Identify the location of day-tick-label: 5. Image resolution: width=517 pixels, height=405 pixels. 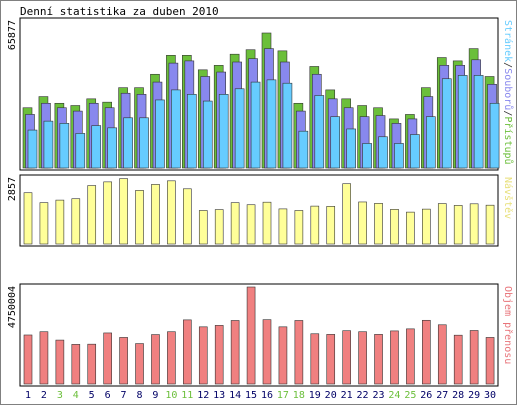
(92, 395).